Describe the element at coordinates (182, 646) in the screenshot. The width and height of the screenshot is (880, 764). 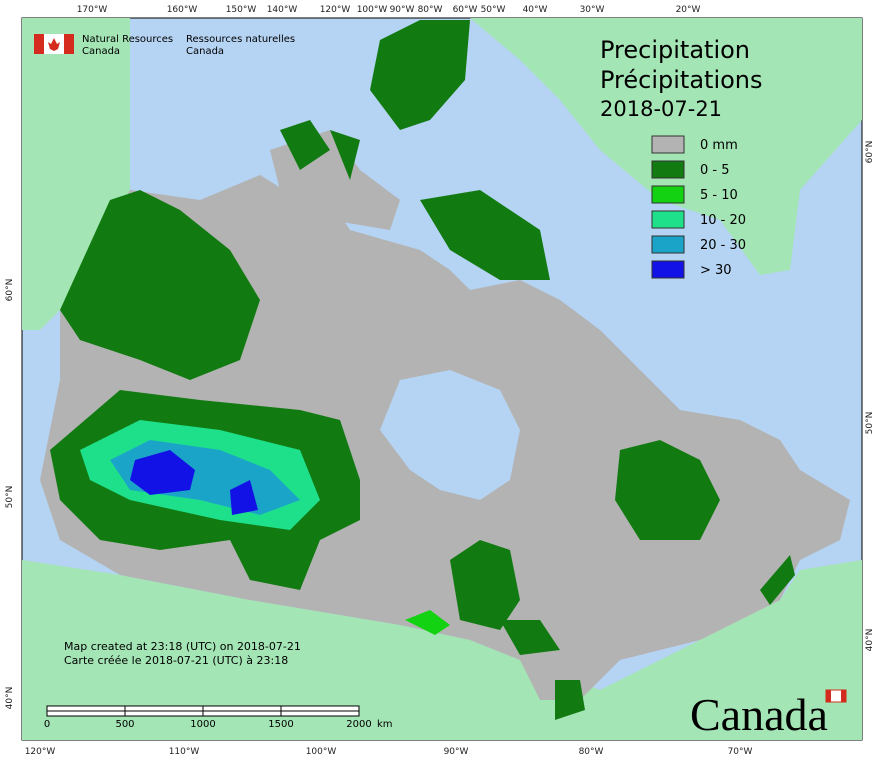
I see `note: Map created at 23:18 (UTC) on 2018-07-21` at that location.